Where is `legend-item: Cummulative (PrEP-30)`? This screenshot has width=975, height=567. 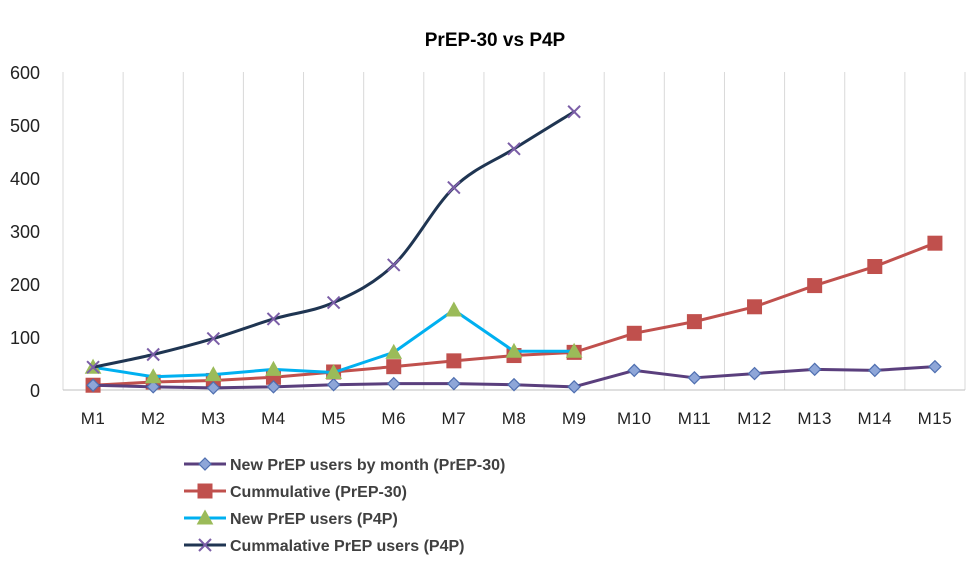
legend-item: Cummulative (PrEP-30) is located at coordinates (295, 492).